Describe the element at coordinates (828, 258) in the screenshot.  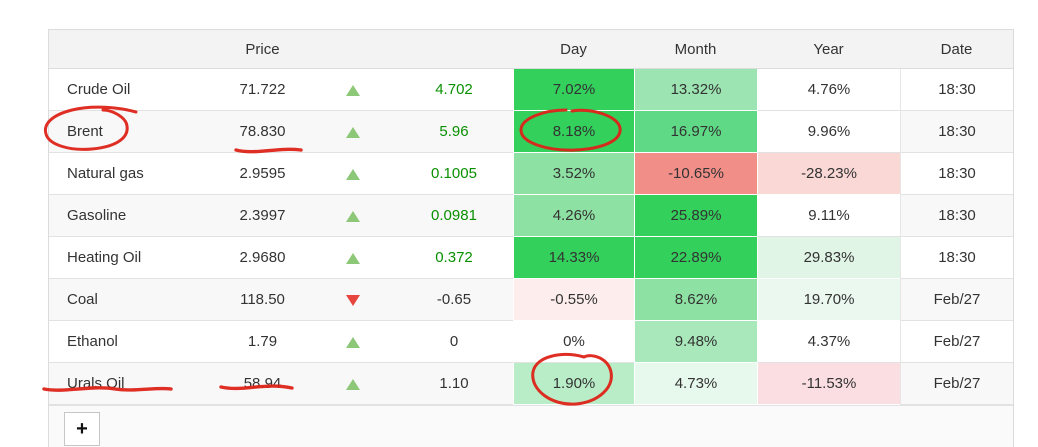
I see `year-percent-cell: 29.83%` at that location.